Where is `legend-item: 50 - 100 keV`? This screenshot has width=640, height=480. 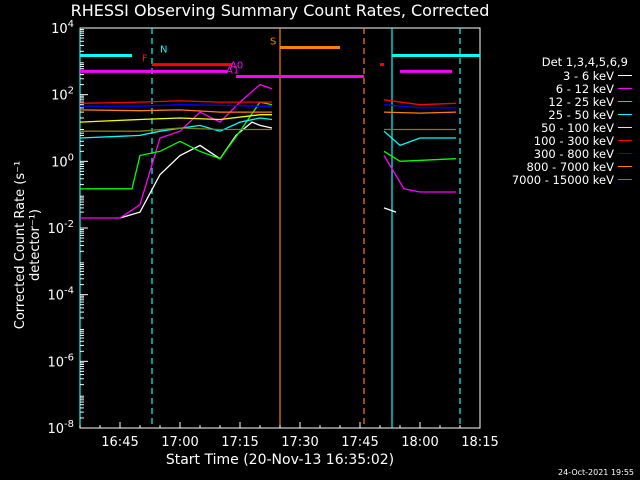
legend-item: 50 - 100 keV is located at coordinates (556, 127).